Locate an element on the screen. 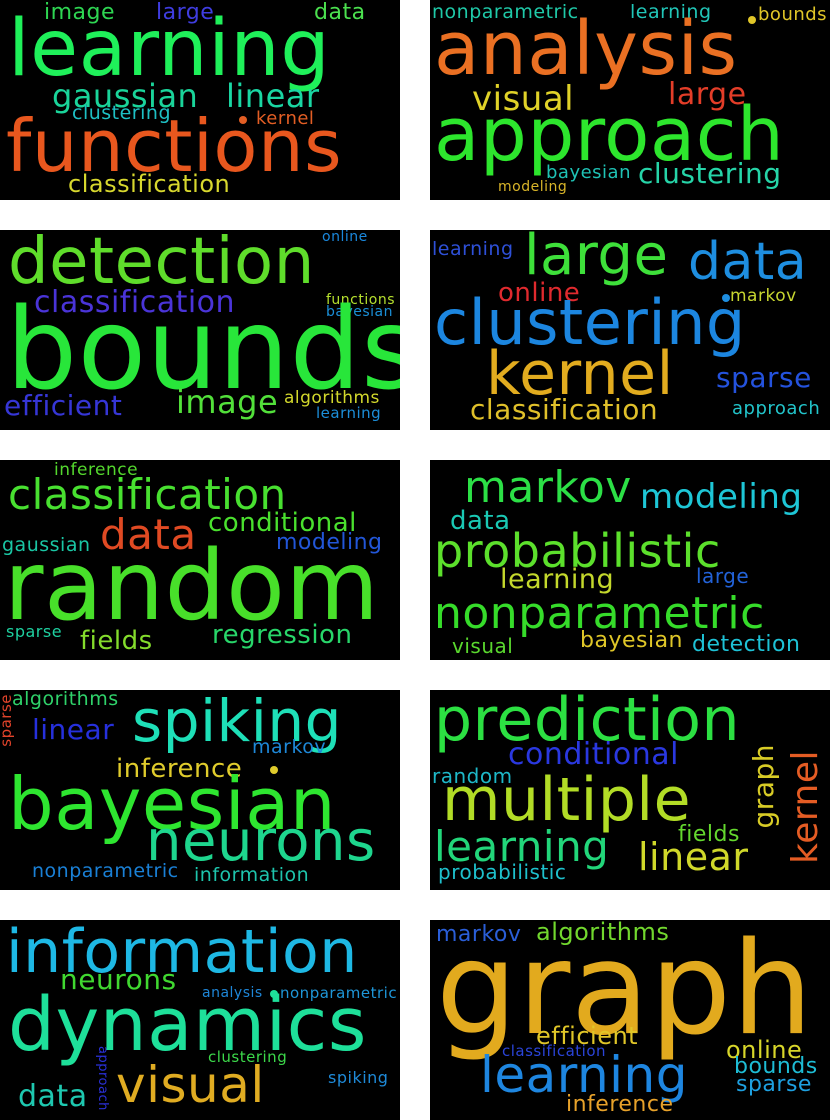 This screenshot has width=830, height=1120. word: dynamics is located at coordinates (187, 1025).